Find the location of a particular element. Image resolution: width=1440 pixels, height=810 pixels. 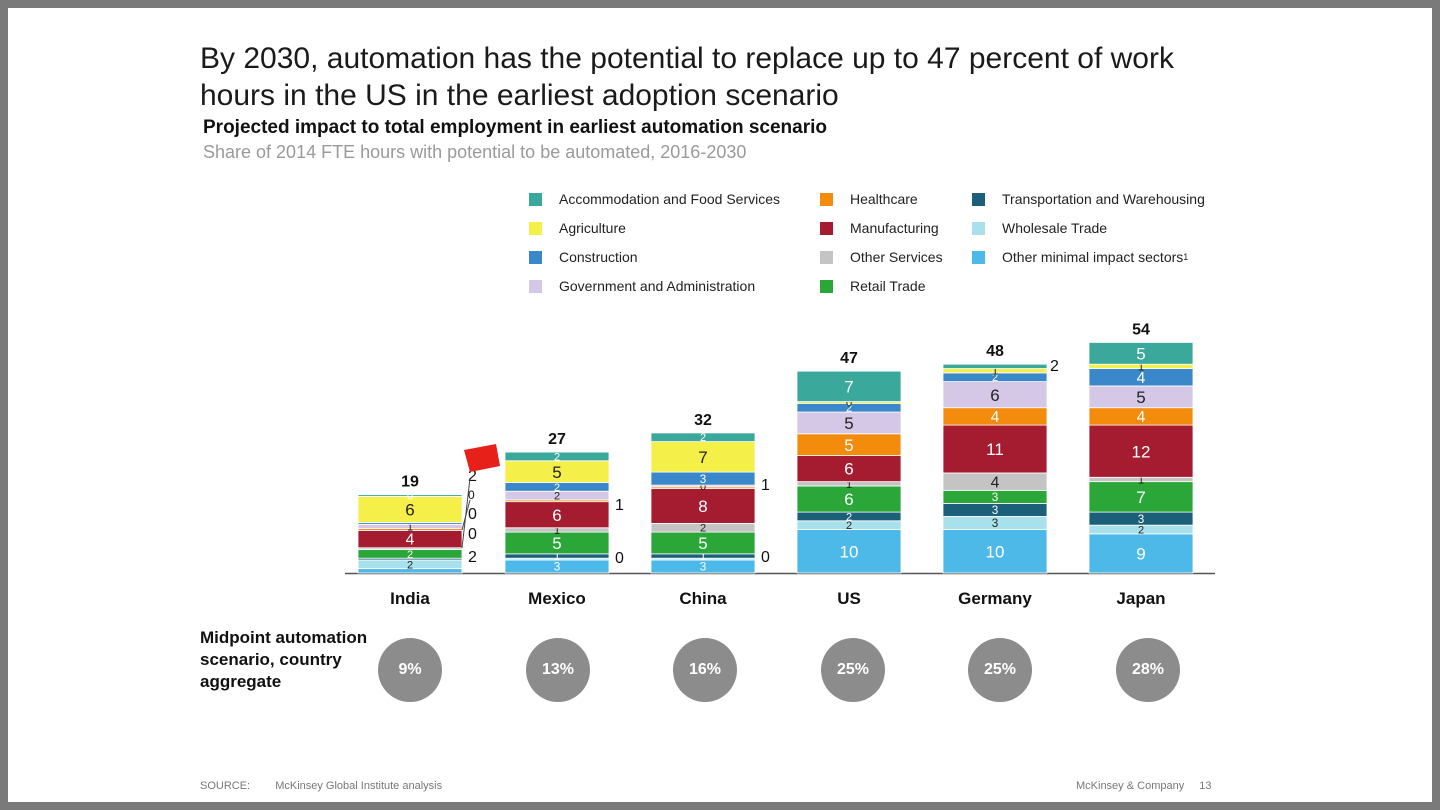

segment-label: 9 is located at coordinates (1140, 554).